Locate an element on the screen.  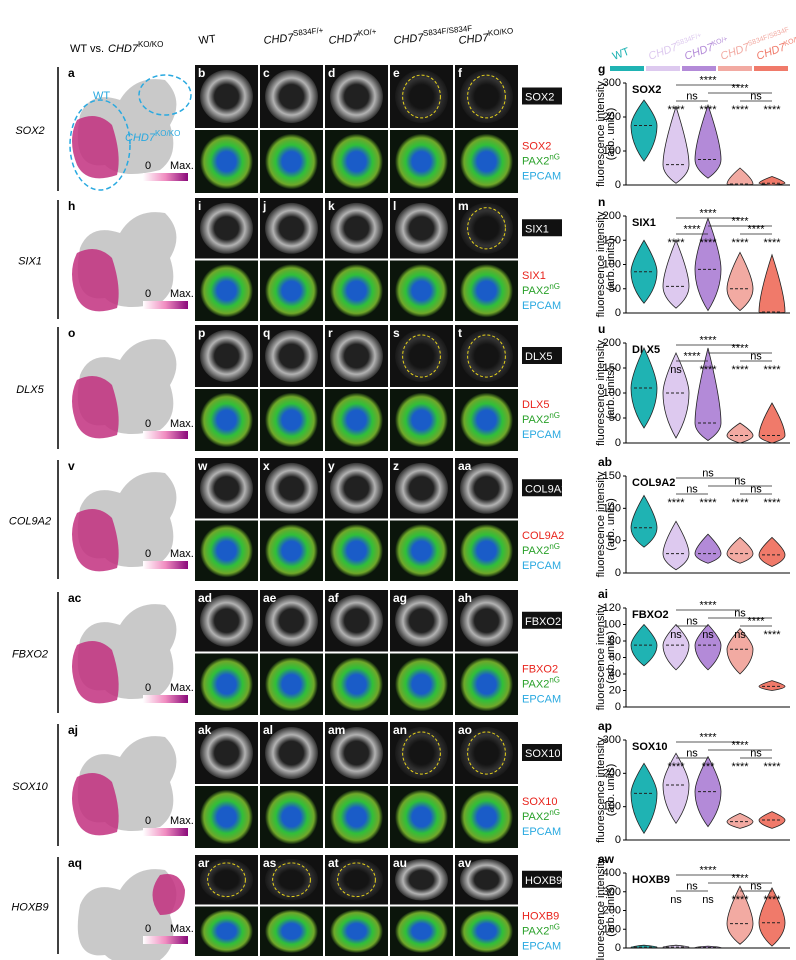
y-tick-label: 300 is located at coordinates (612, 83).